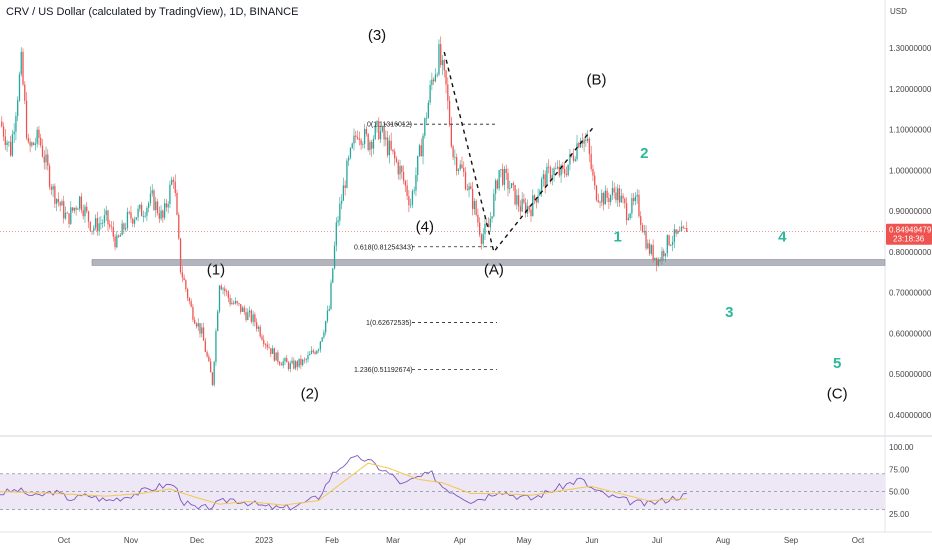  What do you see at coordinates (131, 540) in the screenshot?
I see `x-axis-label: Nov` at bounding box center [131, 540].